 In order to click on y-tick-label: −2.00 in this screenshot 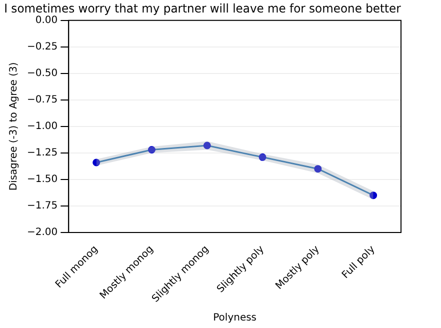, I will do `click(42, 232)`.